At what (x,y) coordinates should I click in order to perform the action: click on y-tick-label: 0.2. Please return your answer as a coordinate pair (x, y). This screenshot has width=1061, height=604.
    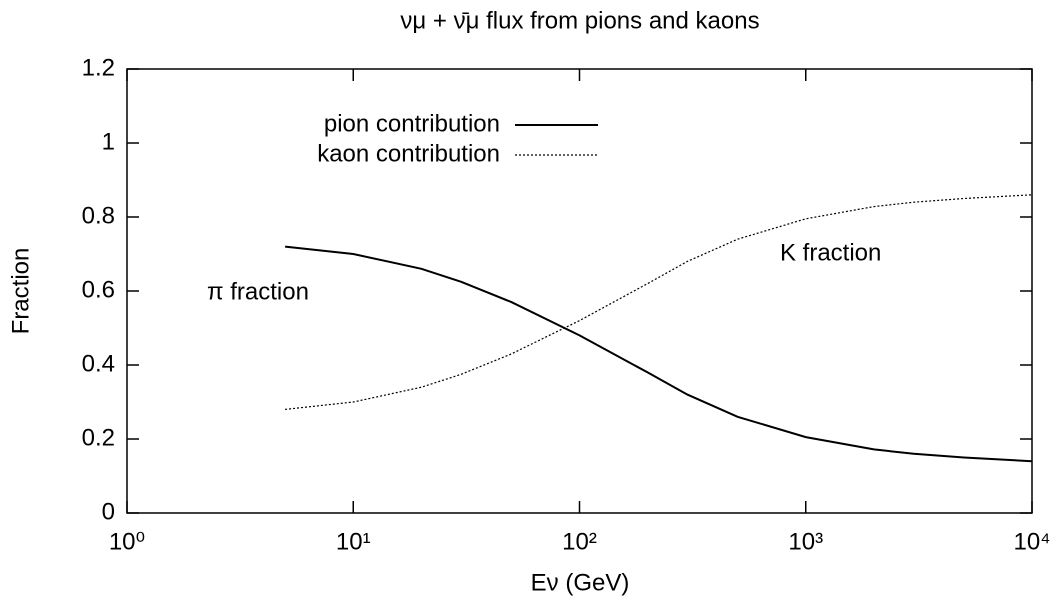
    Looking at the image, I should click on (98, 437).